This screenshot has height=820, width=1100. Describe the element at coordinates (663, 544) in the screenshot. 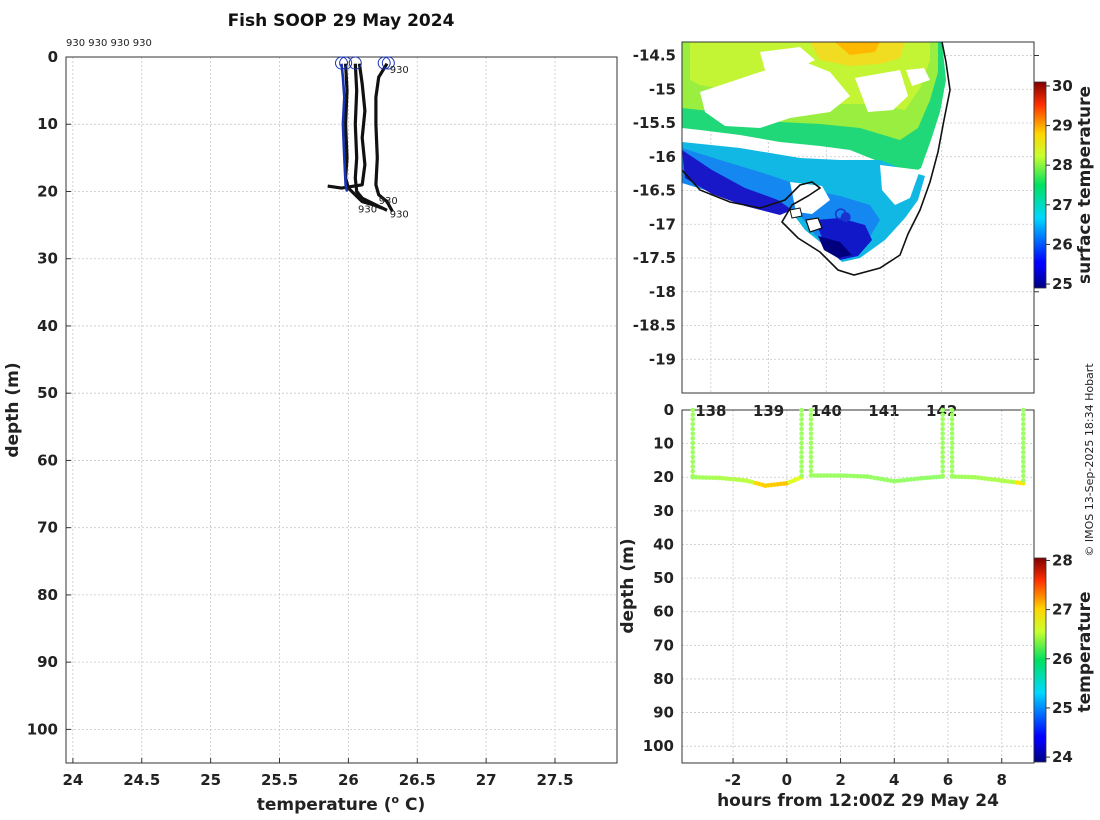

I see `depth-time-y-tick-label: 40` at that location.